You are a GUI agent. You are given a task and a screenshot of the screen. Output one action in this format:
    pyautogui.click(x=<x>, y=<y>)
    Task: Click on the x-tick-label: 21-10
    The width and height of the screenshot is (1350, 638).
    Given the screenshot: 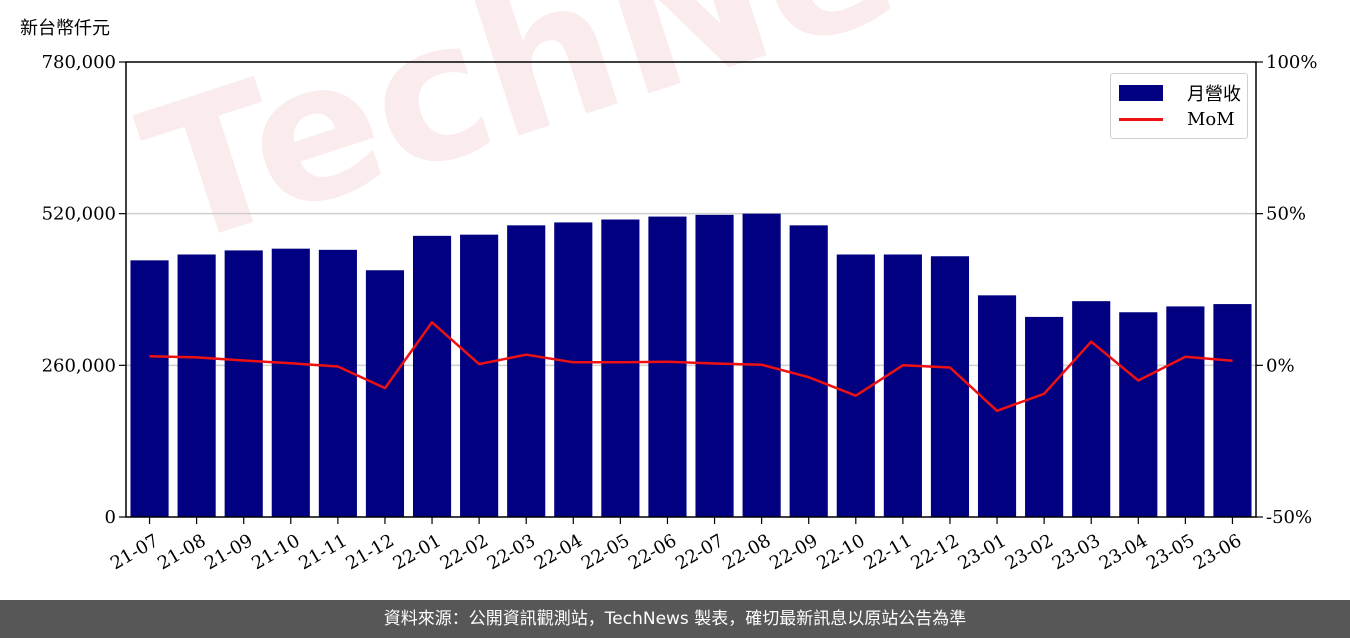 What is the action you would take?
    pyautogui.click(x=275, y=552)
    